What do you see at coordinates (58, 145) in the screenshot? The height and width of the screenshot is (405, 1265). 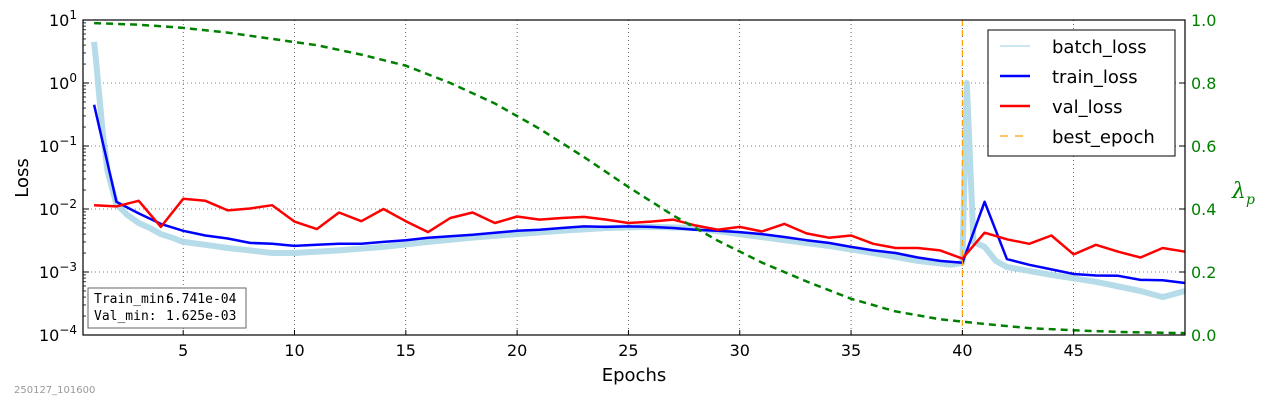 I see `y-tick-label: 10⁻¹` at bounding box center [58, 145].